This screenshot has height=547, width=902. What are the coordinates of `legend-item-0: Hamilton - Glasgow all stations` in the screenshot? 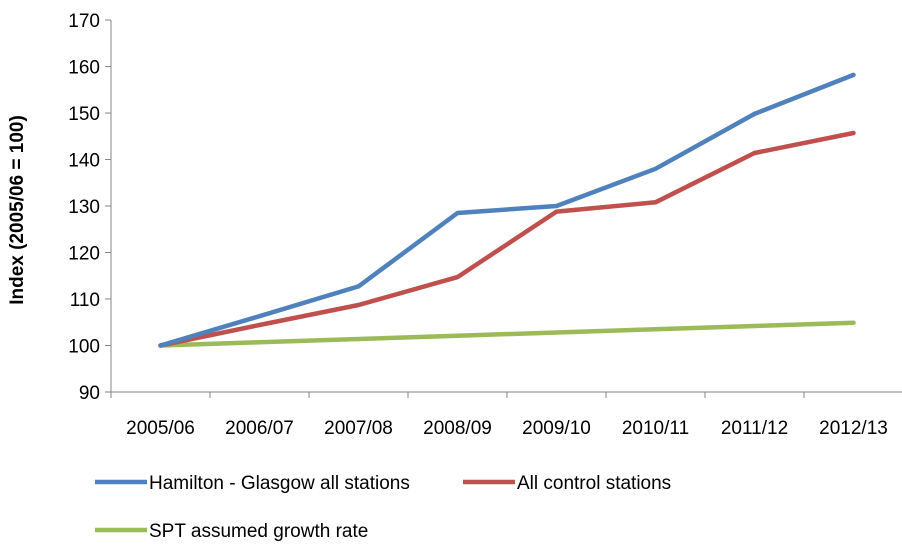 It's located at (252, 483).